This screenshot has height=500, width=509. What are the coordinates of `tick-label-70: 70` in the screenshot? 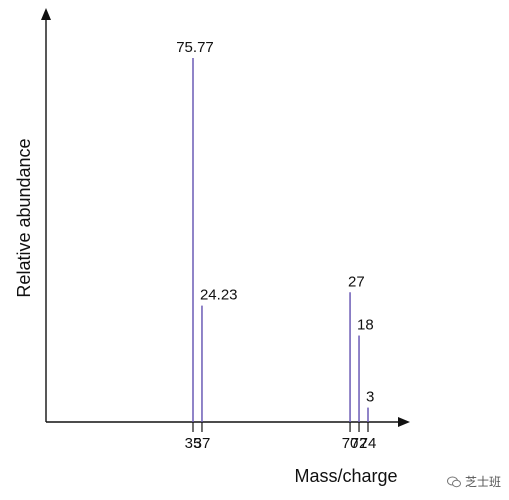 It's located at (350, 443).